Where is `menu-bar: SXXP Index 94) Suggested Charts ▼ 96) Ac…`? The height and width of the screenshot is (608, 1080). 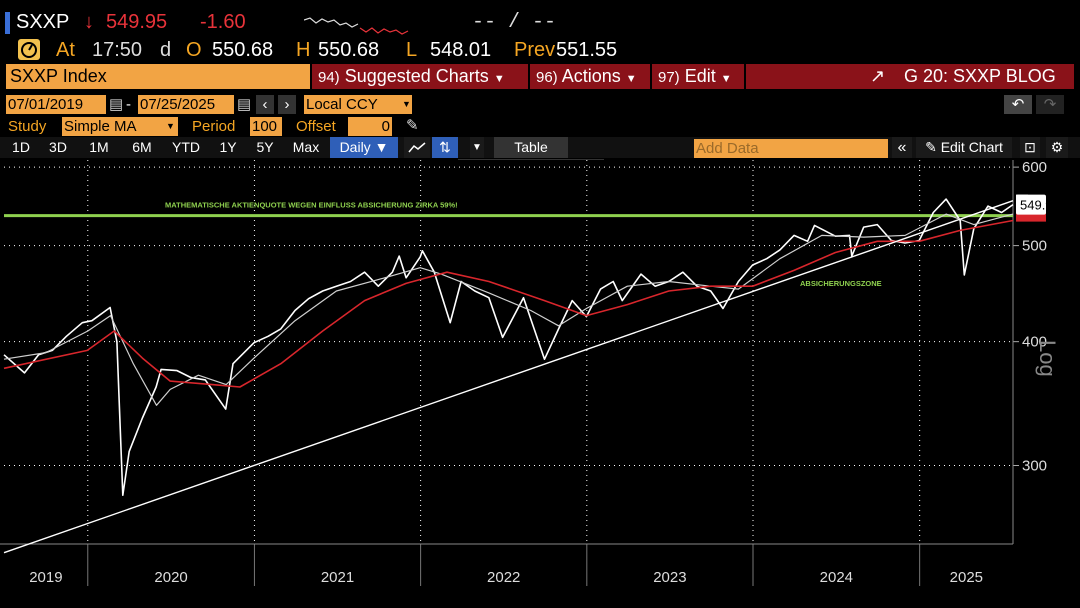 menu-bar: SXXP Index 94) Suggested Charts ▼ 96) Ac… is located at coordinates (537, 76).